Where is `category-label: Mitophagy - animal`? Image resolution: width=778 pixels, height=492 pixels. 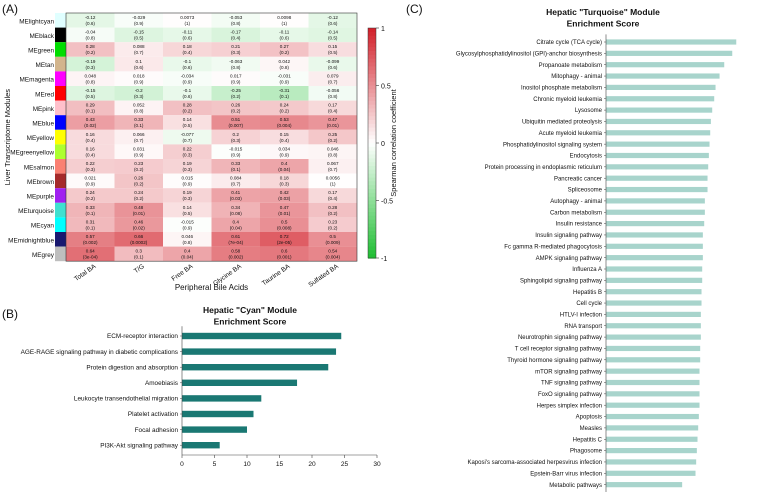 category-label: Mitophagy - animal is located at coordinates (576, 77).